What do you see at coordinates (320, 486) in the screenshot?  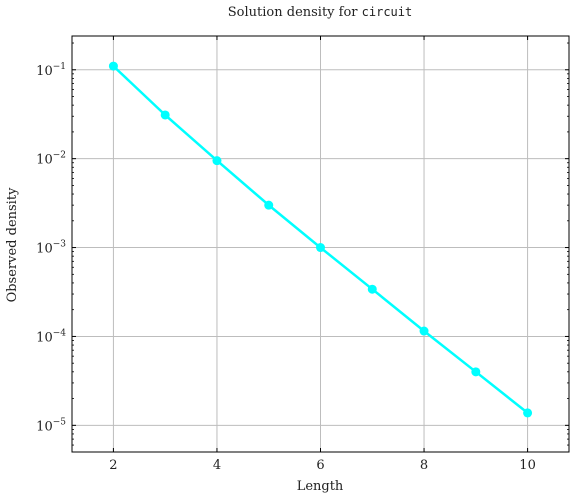 I see `x-axis-label: Length` at bounding box center [320, 486].